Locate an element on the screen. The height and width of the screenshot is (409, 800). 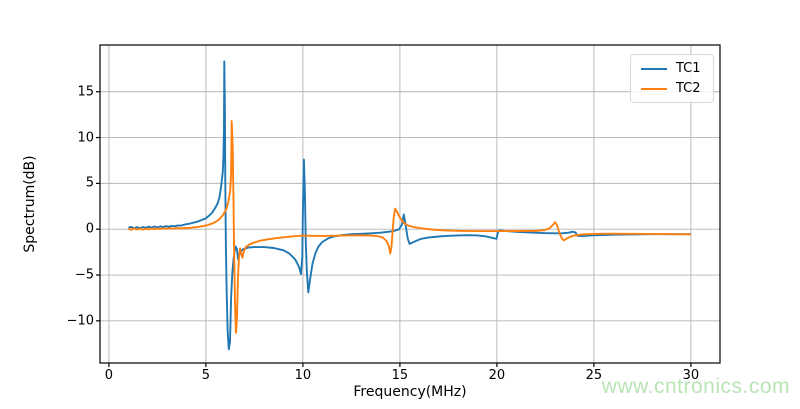
tc2-line-swatch is located at coordinates (654, 88).